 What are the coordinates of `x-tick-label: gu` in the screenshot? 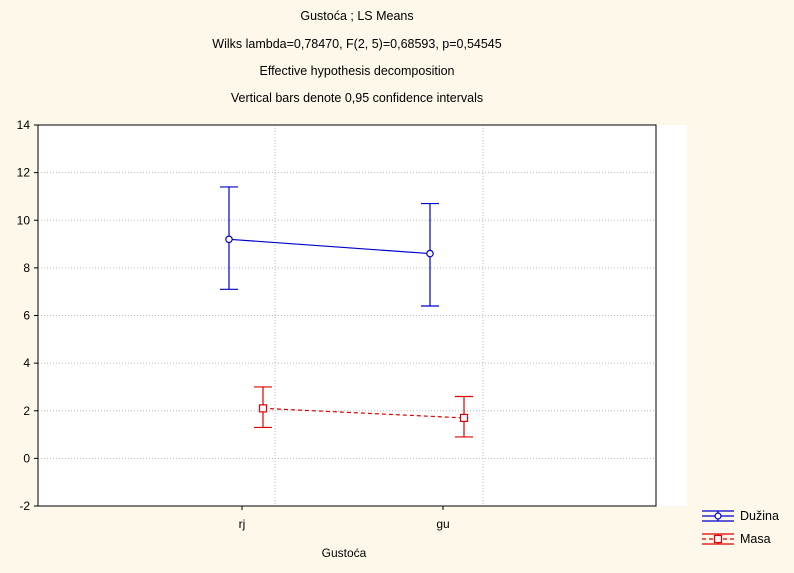 It's located at (442, 524).